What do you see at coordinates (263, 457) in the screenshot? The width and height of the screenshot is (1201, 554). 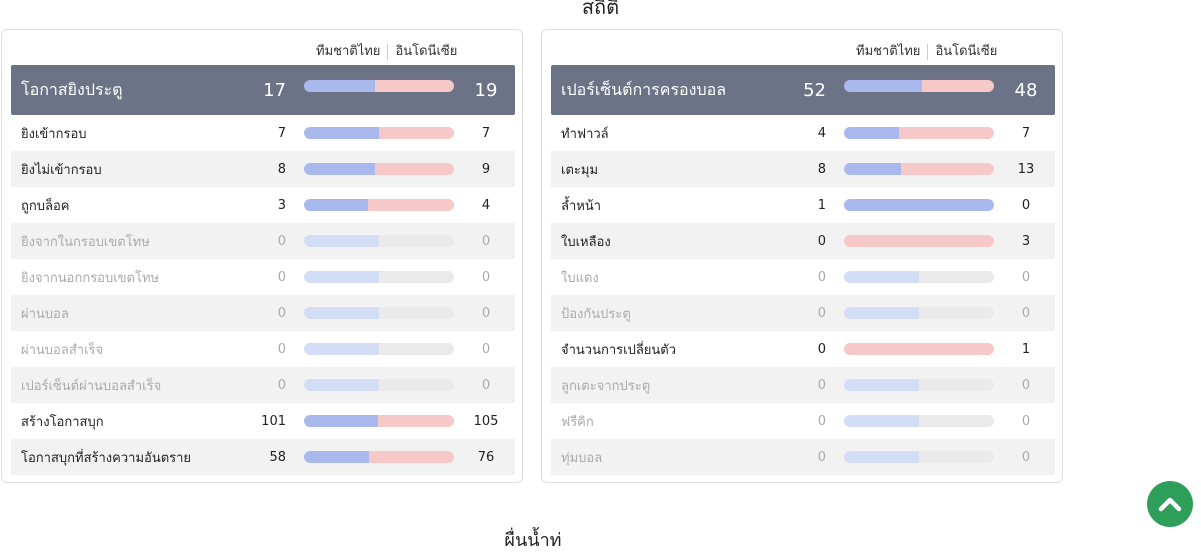 I see `stat-row: โอกาสบุกที่สร้างความอันตราย 58 76` at bounding box center [263, 457].